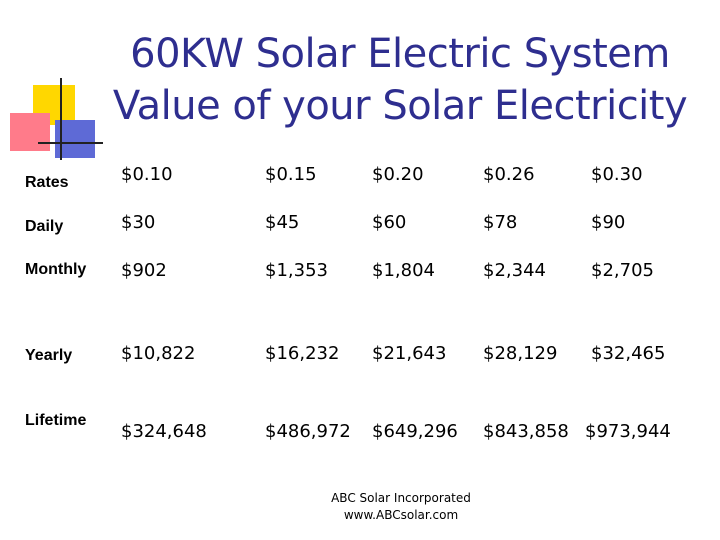  What do you see at coordinates (415, 431) in the screenshot?
I see `table-cell: $649,296` at bounding box center [415, 431].